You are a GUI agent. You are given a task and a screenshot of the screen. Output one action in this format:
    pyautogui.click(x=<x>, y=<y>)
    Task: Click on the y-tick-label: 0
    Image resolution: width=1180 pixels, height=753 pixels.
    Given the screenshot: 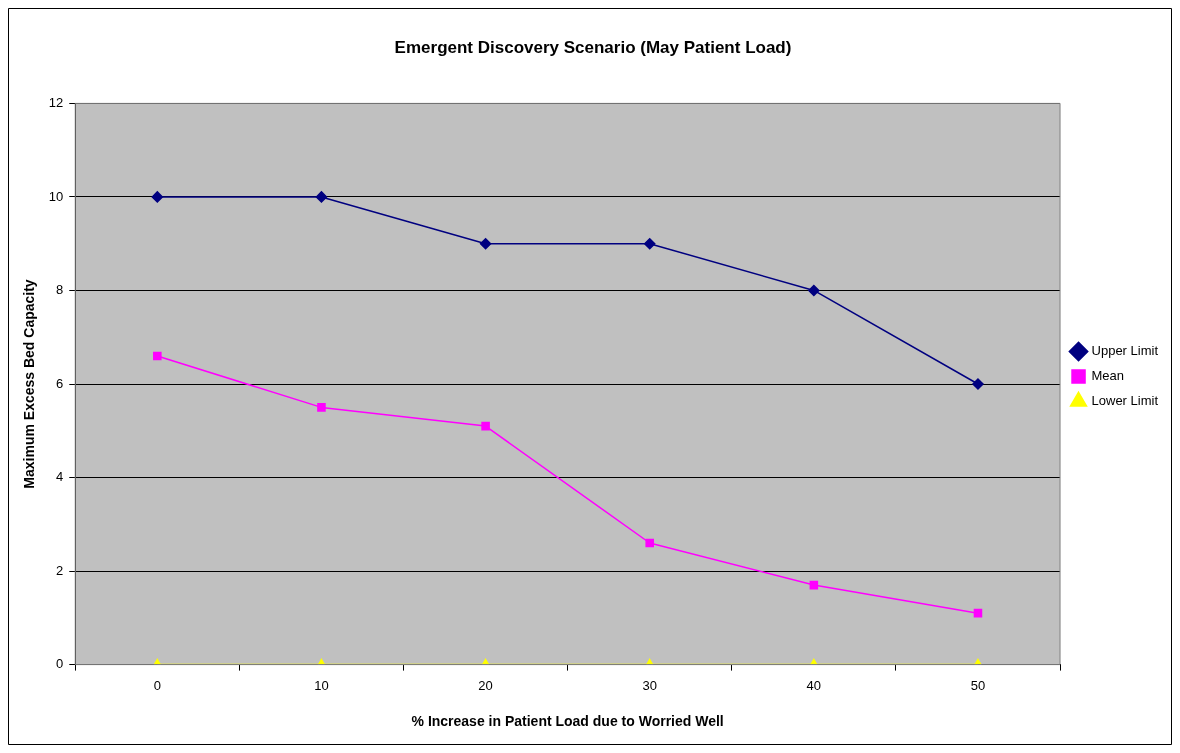 What is the action you would take?
    pyautogui.click(x=60, y=664)
    